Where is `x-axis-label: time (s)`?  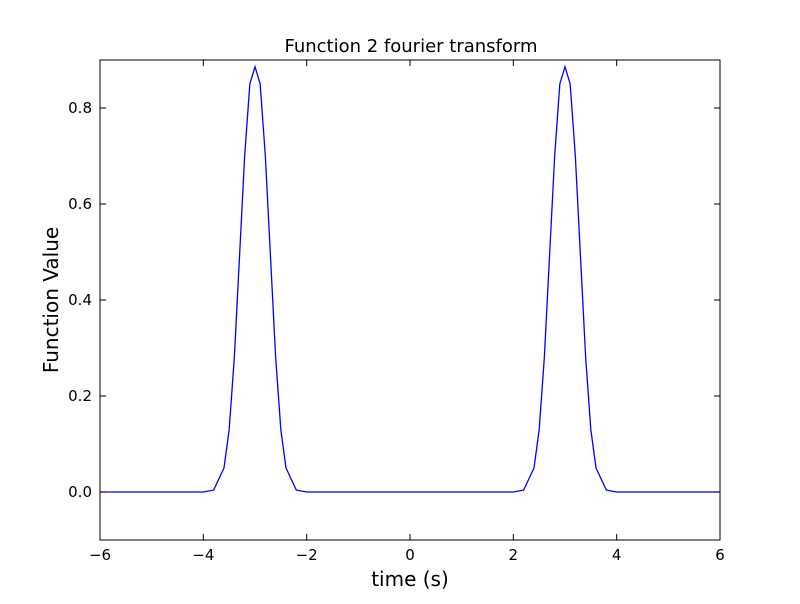
x-axis-label: time (s) is located at coordinates (410, 579).